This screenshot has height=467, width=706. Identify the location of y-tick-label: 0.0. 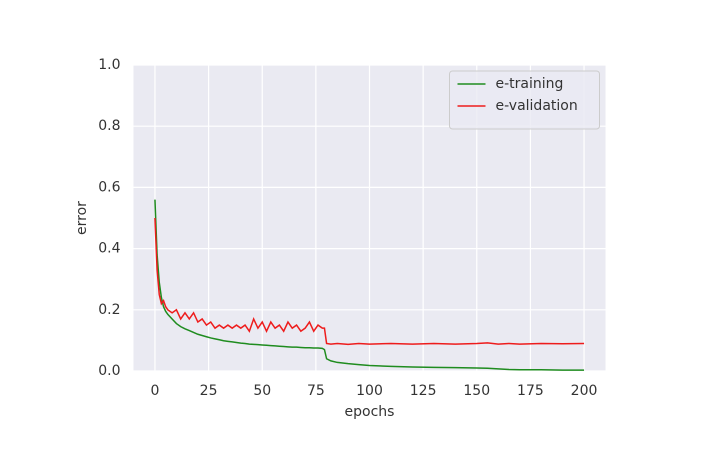
(109, 371).